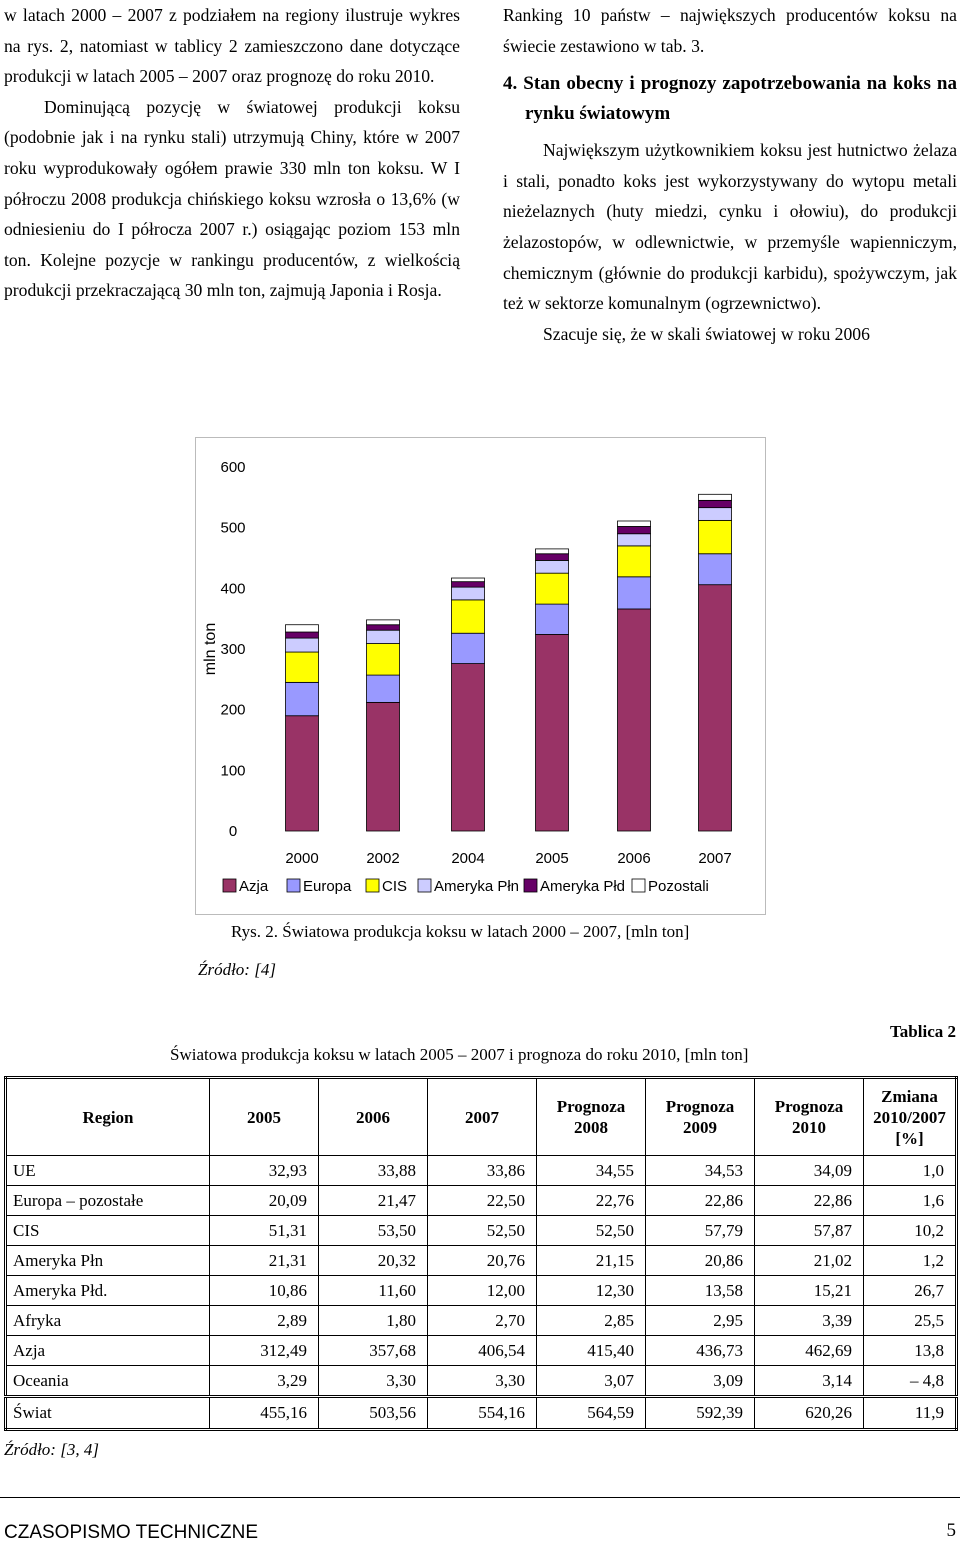 This screenshot has height=1546, width=960. I want to click on table-row: Oceania 3,29 3,30 3,30 3,07 3,09 3,14– 4,8, so click(481, 1381).